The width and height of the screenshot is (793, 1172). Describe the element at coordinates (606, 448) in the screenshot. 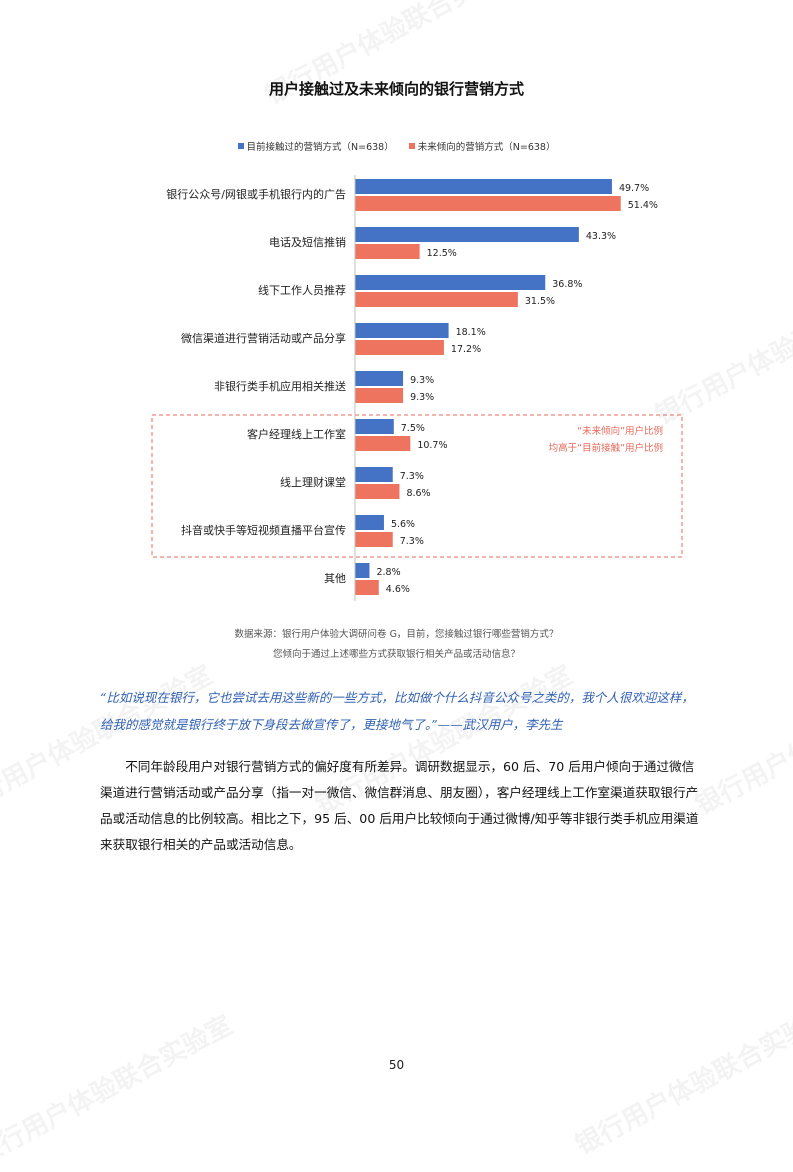

I see `annotation-line-2: 均高于“目前接触”用户比例` at that location.